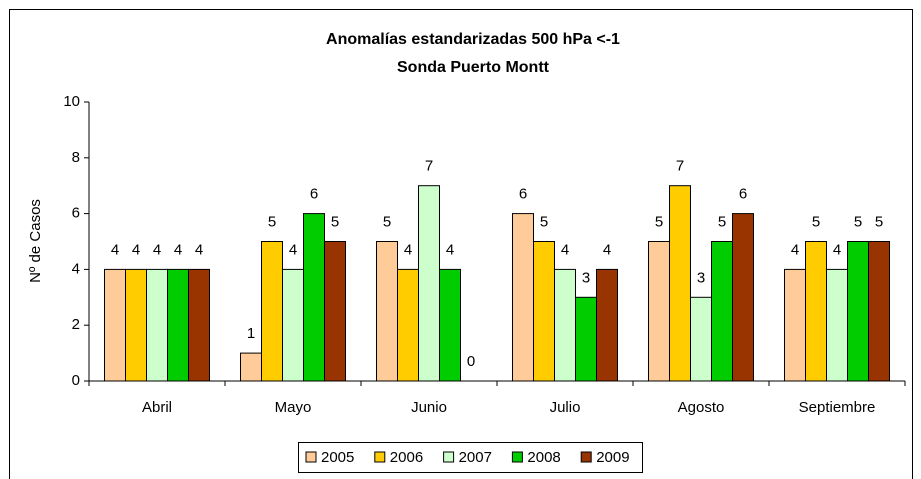 The image size is (921, 479). Describe the element at coordinates (612, 457) in the screenshot. I see `legend-label: 2009` at that location.